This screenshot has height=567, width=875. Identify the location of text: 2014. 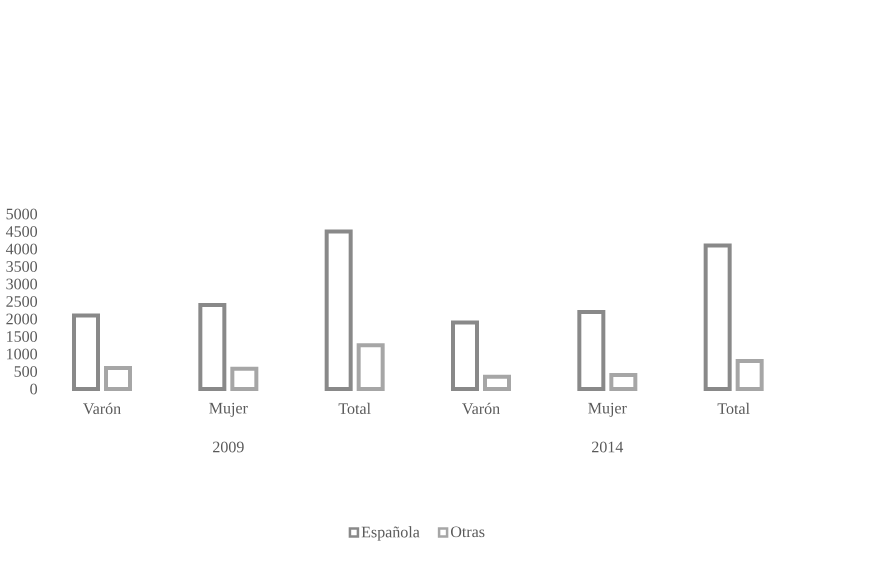
(608, 447).